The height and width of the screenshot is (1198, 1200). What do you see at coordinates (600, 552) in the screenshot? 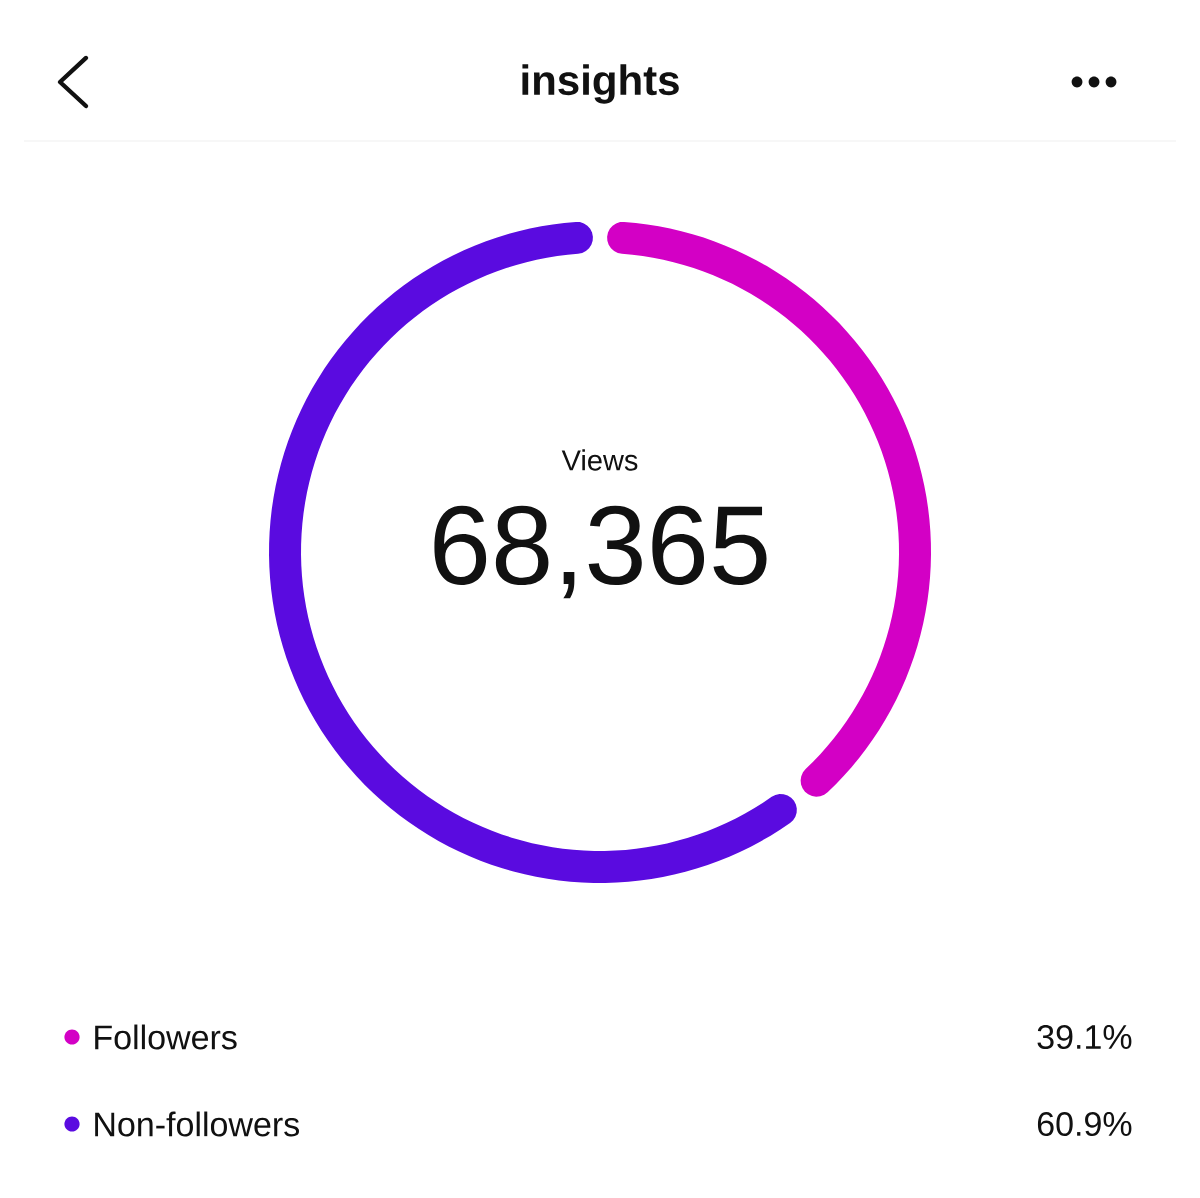
I see `text: 68,365` at bounding box center [600, 552].